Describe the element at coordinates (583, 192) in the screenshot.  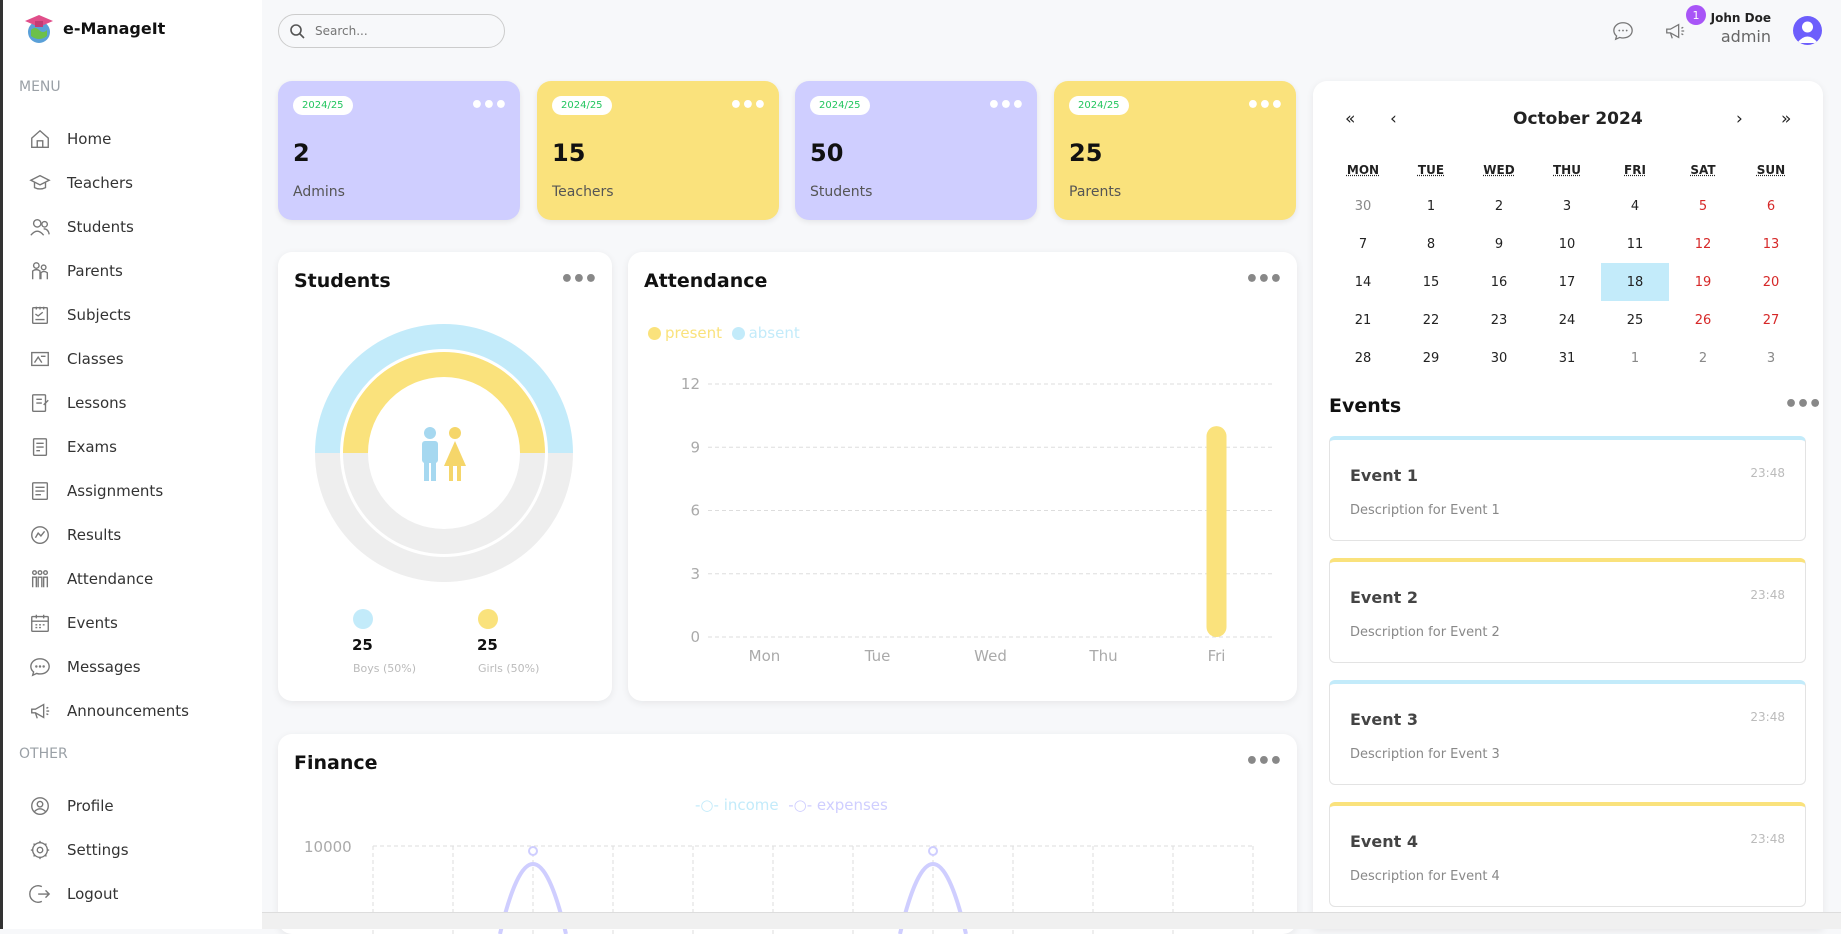
I see `stat-label: Teachers` at that location.